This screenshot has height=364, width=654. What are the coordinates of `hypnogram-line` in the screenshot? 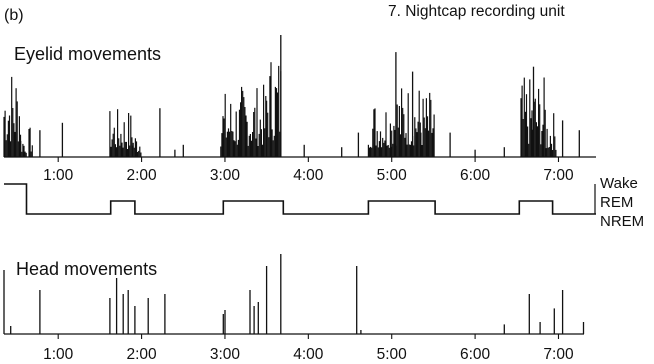 It's located at (300, 199).